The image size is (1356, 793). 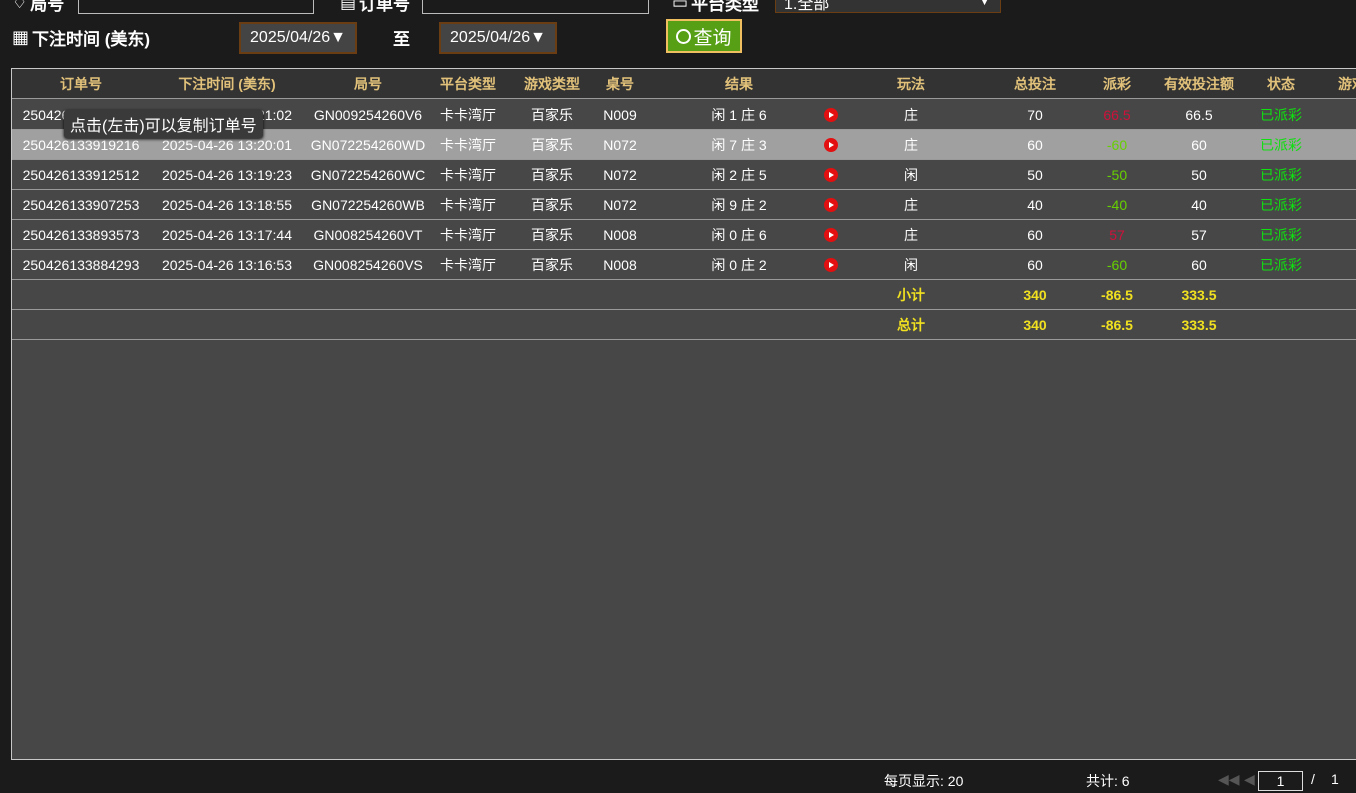 I want to click on column-header: 订单号, so click(x=81, y=84).